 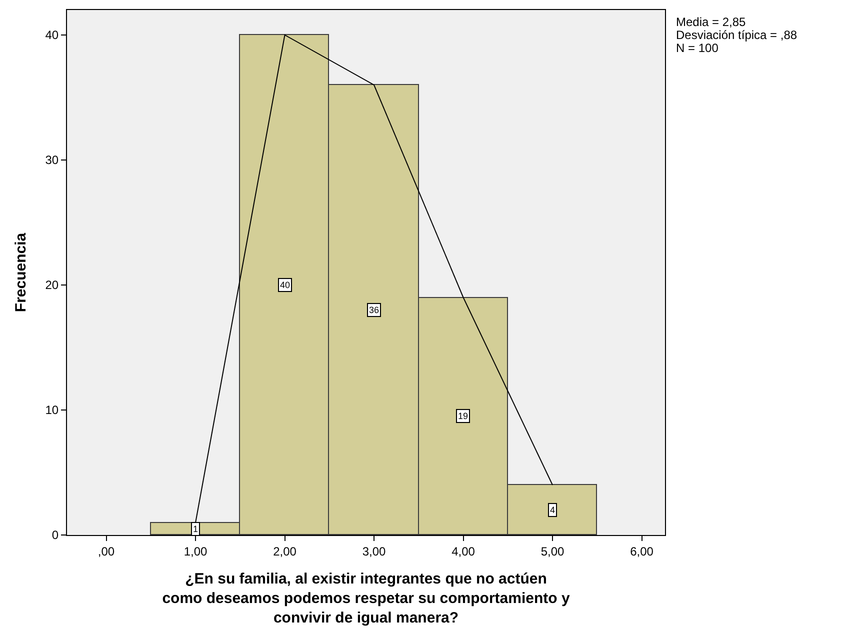 What do you see at coordinates (464, 551) in the screenshot?
I see `x-tick-label: 4,00` at bounding box center [464, 551].